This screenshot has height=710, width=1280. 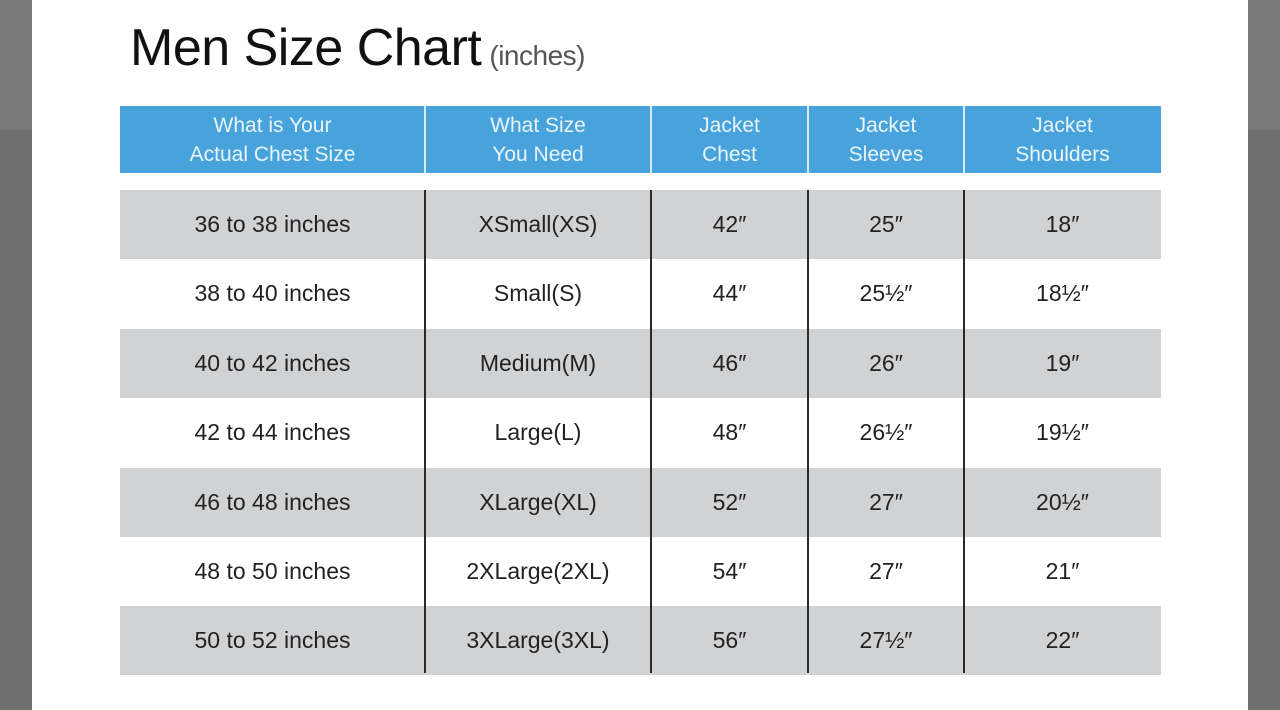 What do you see at coordinates (1062, 640) in the screenshot?
I see `jacket-shoulders-cell: 22″` at bounding box center [1062, 640].